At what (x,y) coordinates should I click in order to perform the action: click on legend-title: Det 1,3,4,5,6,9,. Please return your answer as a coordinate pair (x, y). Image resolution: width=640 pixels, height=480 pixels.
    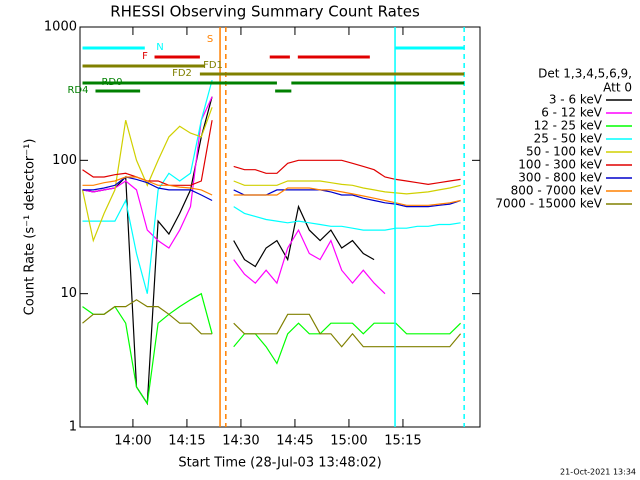
    Looking at the image, I should click on (585, 74).